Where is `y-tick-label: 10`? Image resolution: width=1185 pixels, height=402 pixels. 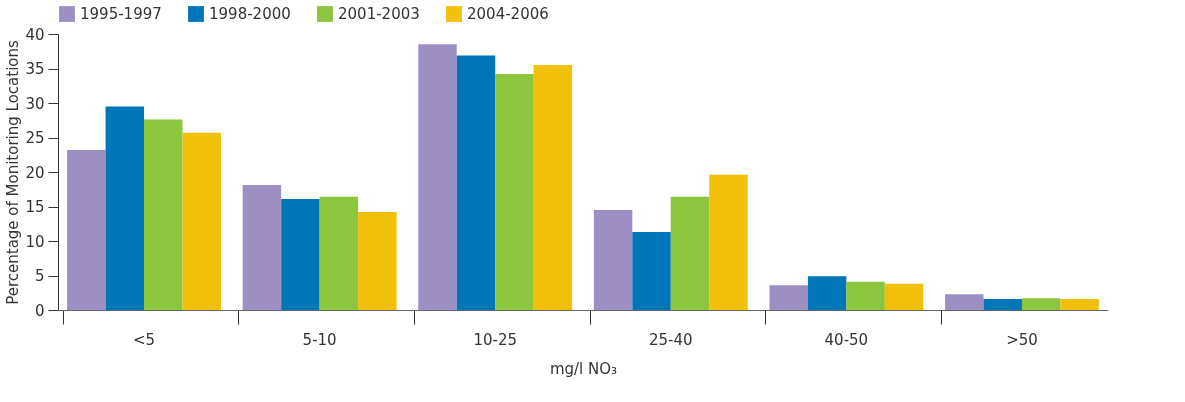
y-tick-label: 10 is located at coordinates (35, 241).